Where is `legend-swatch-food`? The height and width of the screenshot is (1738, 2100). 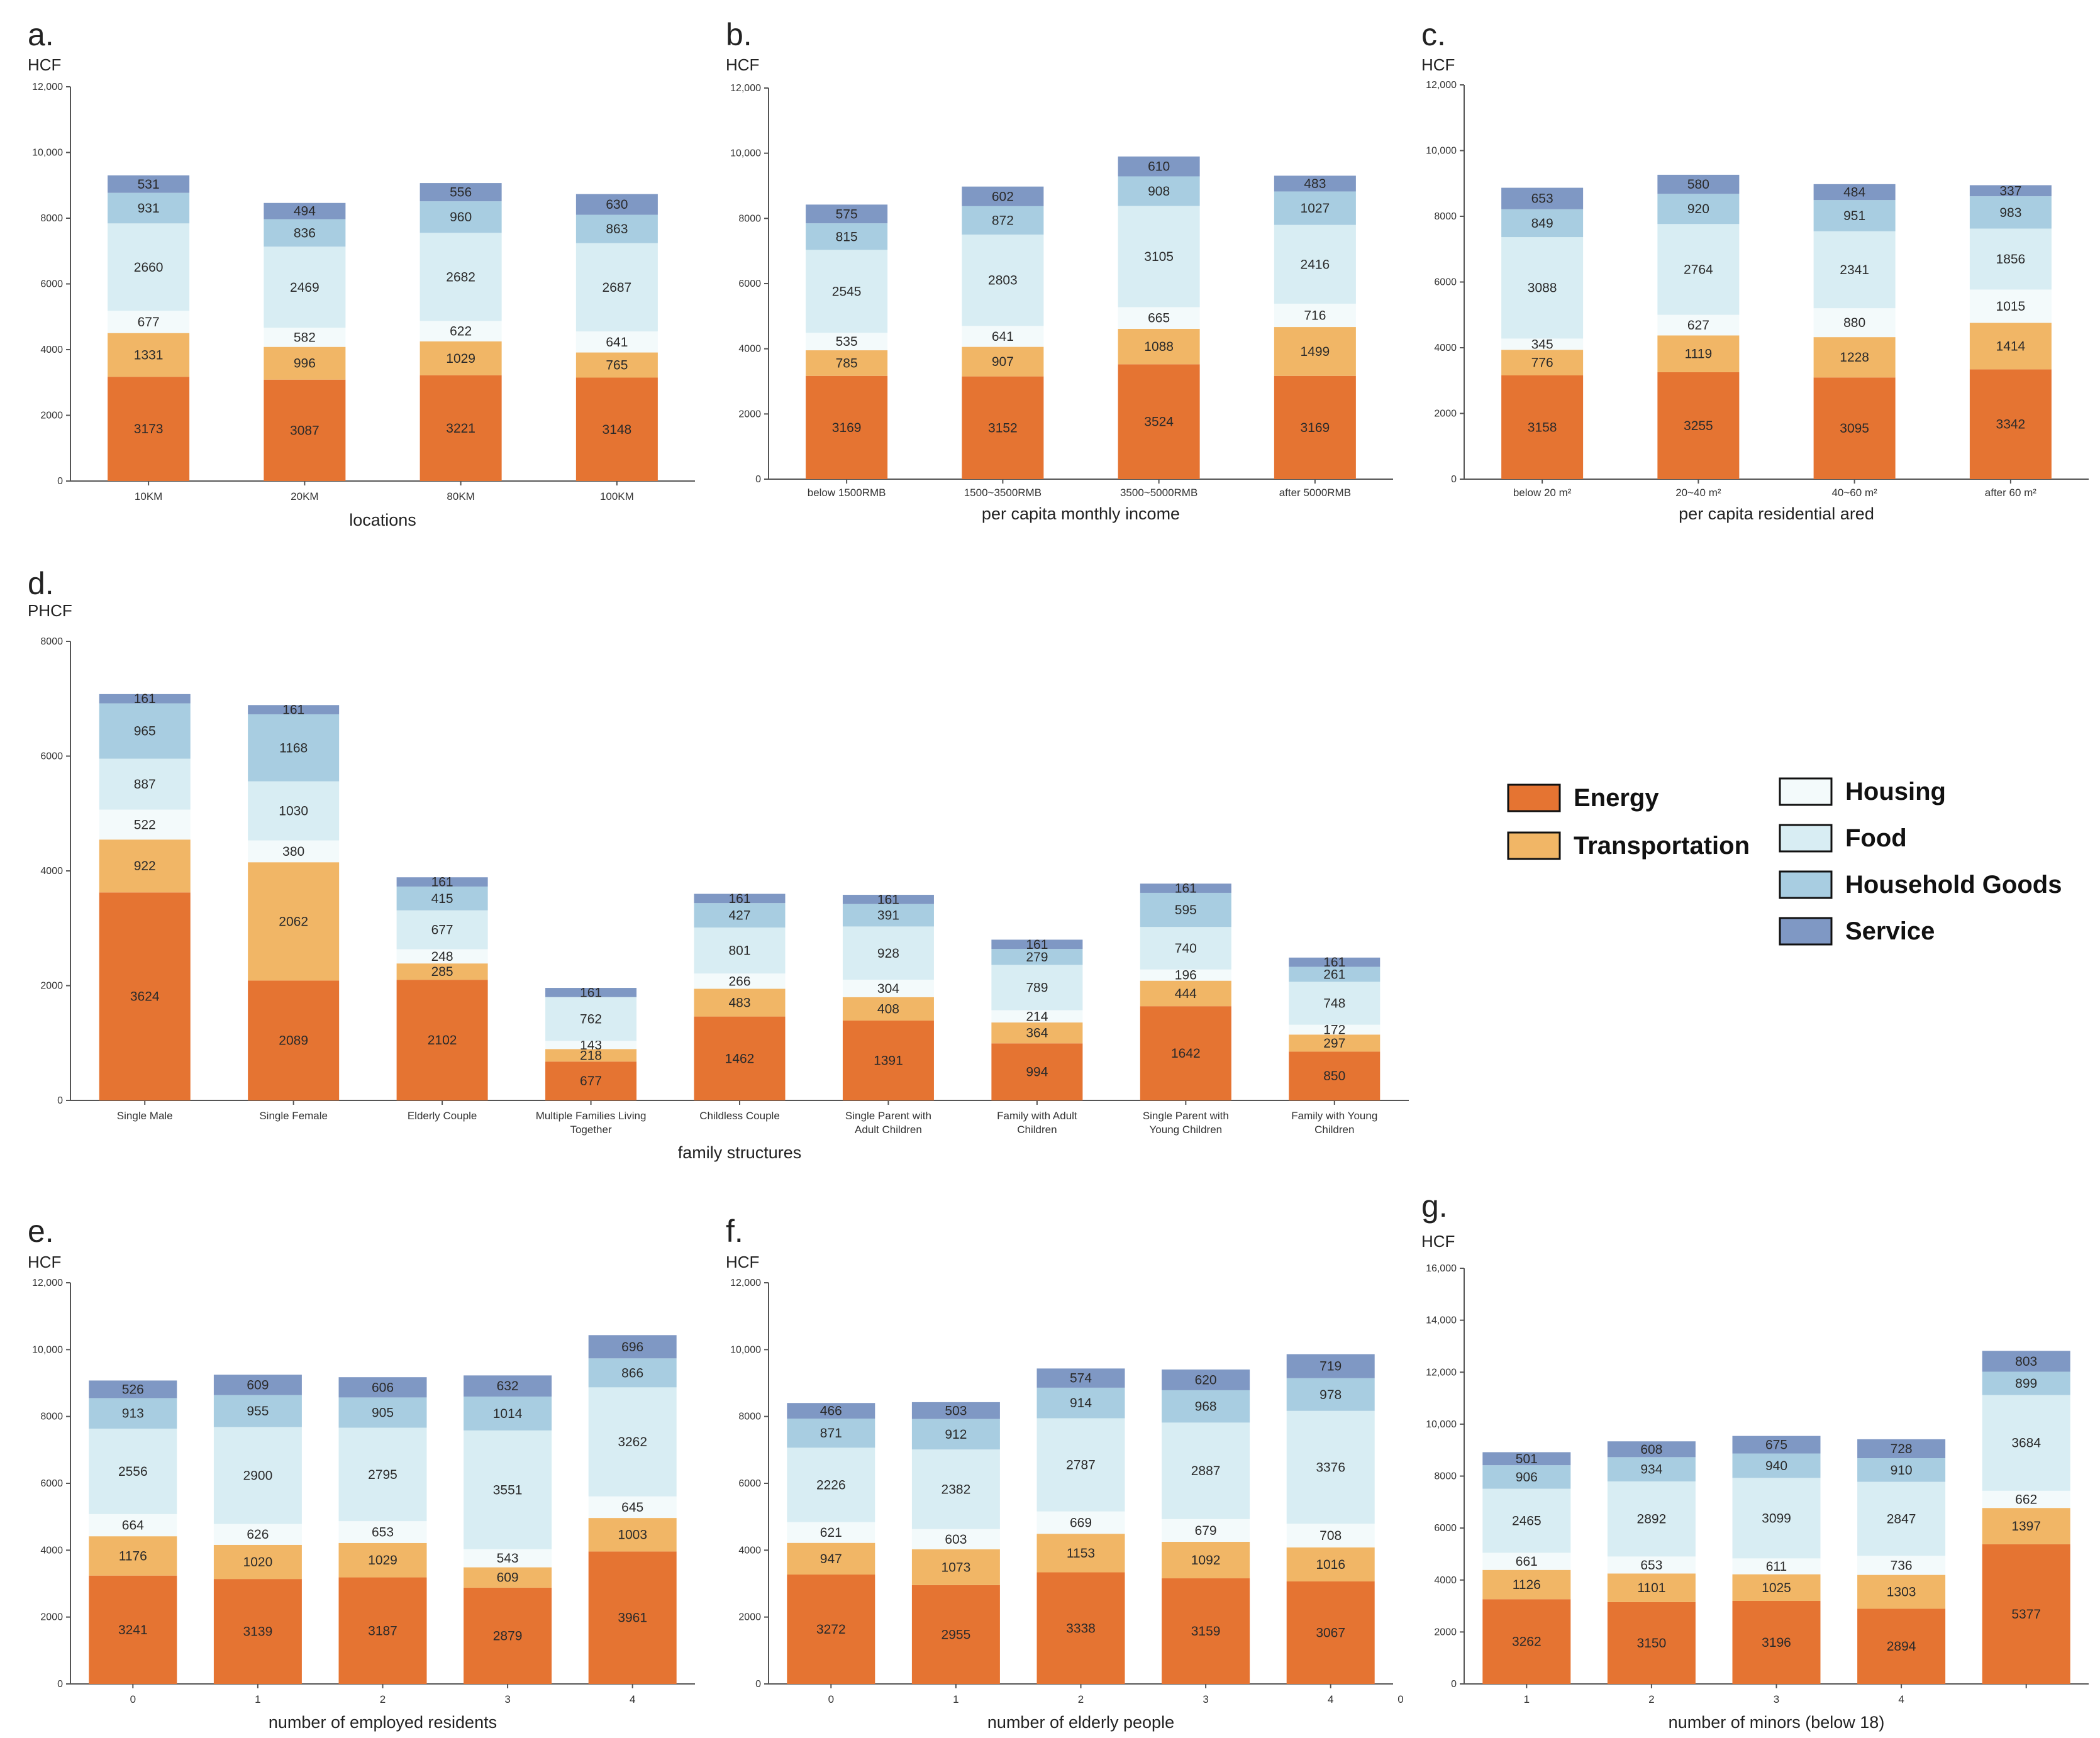 legend-swatch-food is located at coordinates (1806, 838).